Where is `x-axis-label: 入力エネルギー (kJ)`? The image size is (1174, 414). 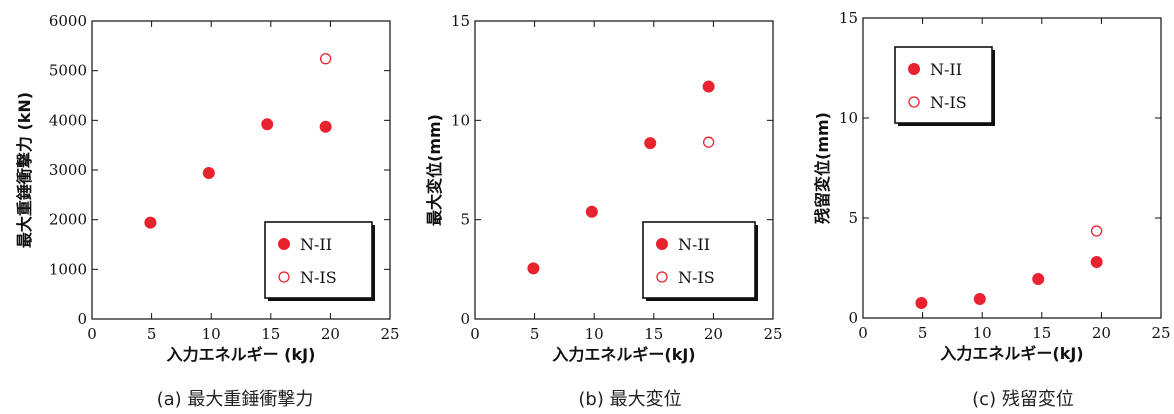
x-axis-label: 入力エネルギー (kJ) is located at coordinates (241, 354).